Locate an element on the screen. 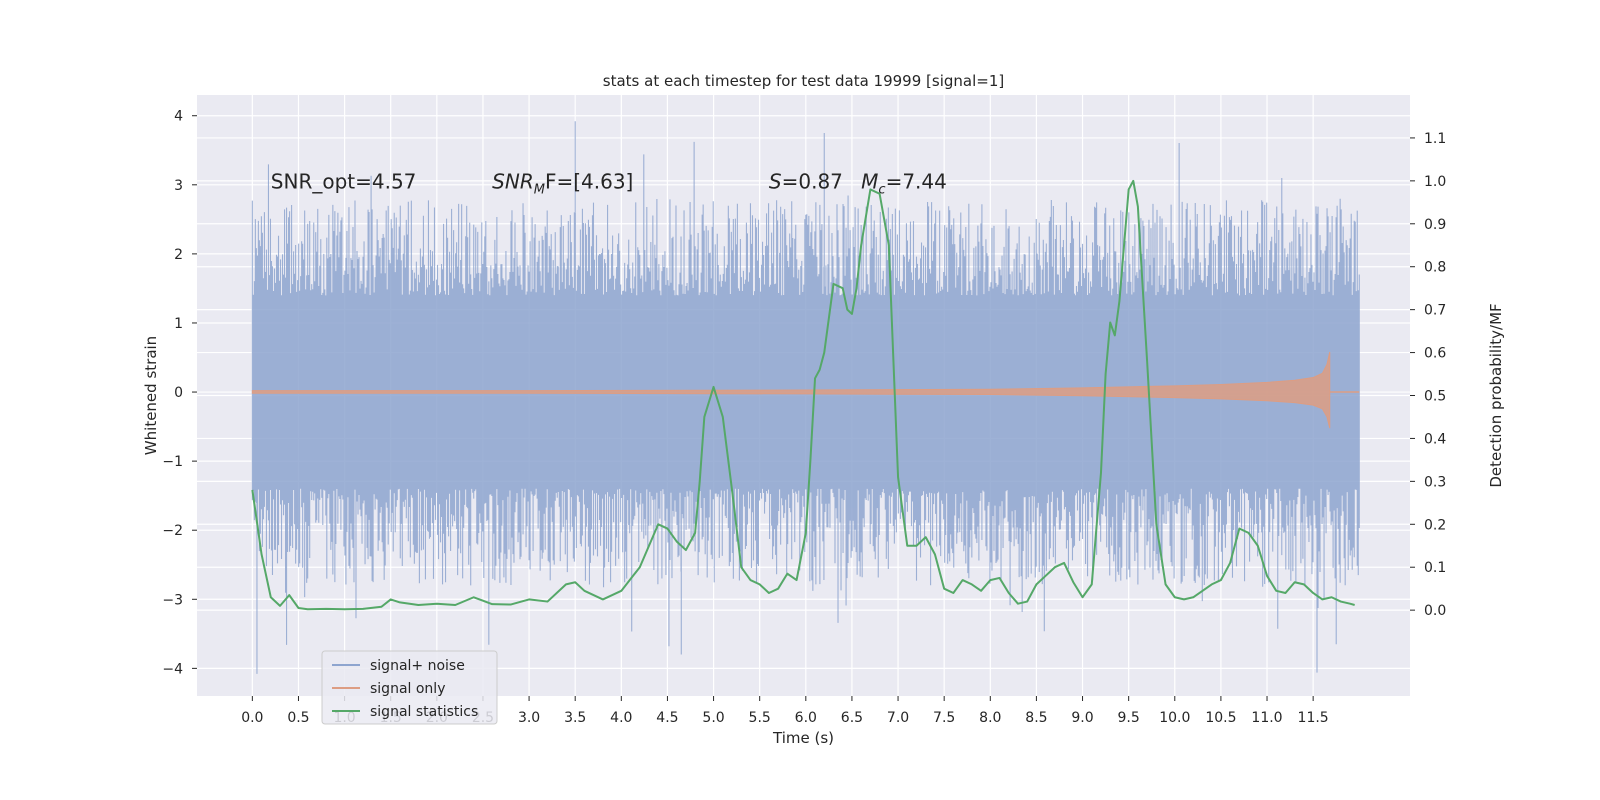 This screenshot has width=1600, height=800. y-tick-label: −3 is located at coordinates (172, 600).